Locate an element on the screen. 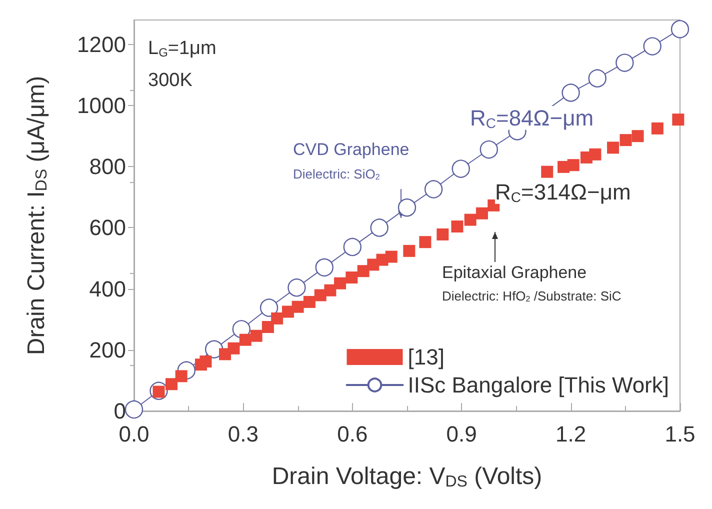 The image size is (712, 509). x-tick-label: 0.0 is located at coordinates (134, 434).